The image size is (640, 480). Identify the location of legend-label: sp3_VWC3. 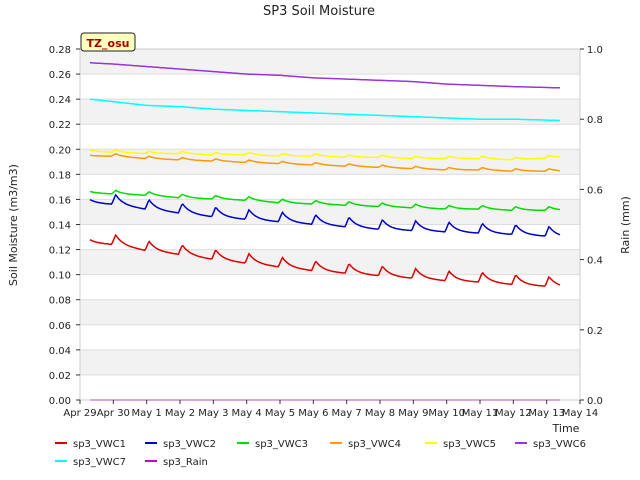
(281, 444).